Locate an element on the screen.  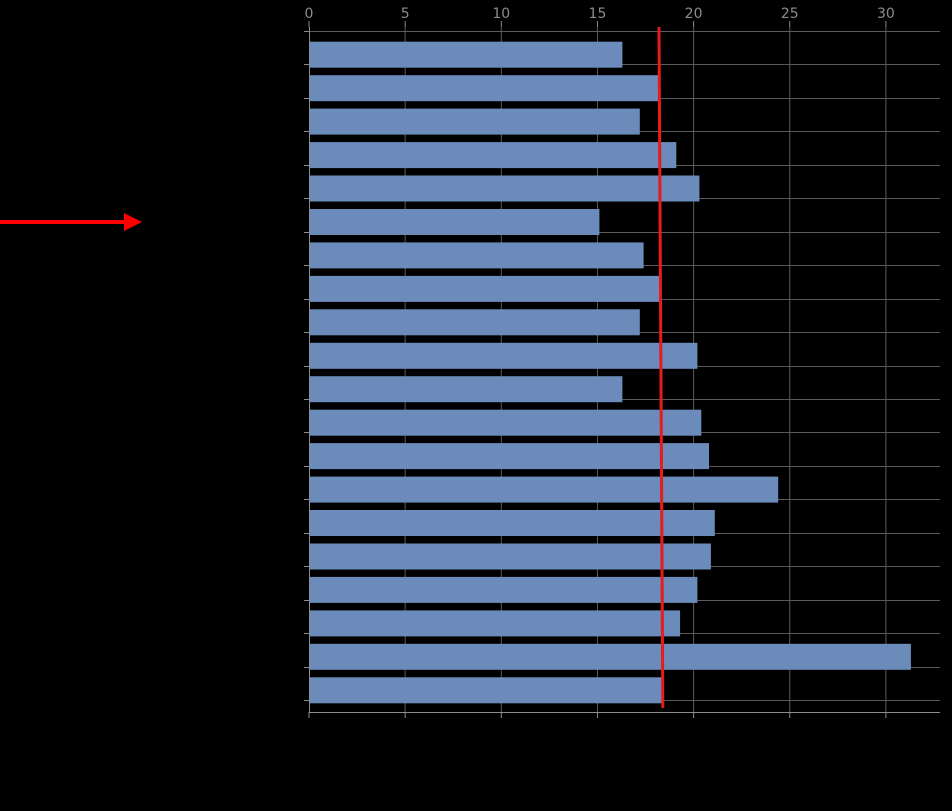
reference-line is located at coordinates (661, 367).